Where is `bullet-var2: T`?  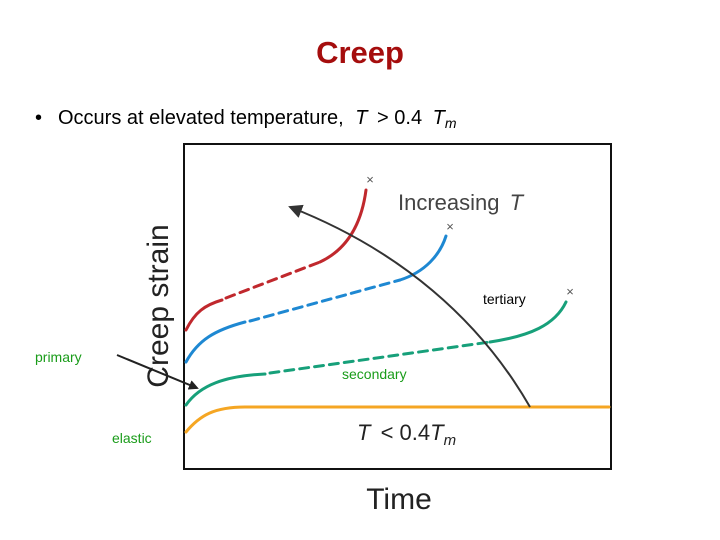 bullet-var2: T is located at coordinates (440, 118).